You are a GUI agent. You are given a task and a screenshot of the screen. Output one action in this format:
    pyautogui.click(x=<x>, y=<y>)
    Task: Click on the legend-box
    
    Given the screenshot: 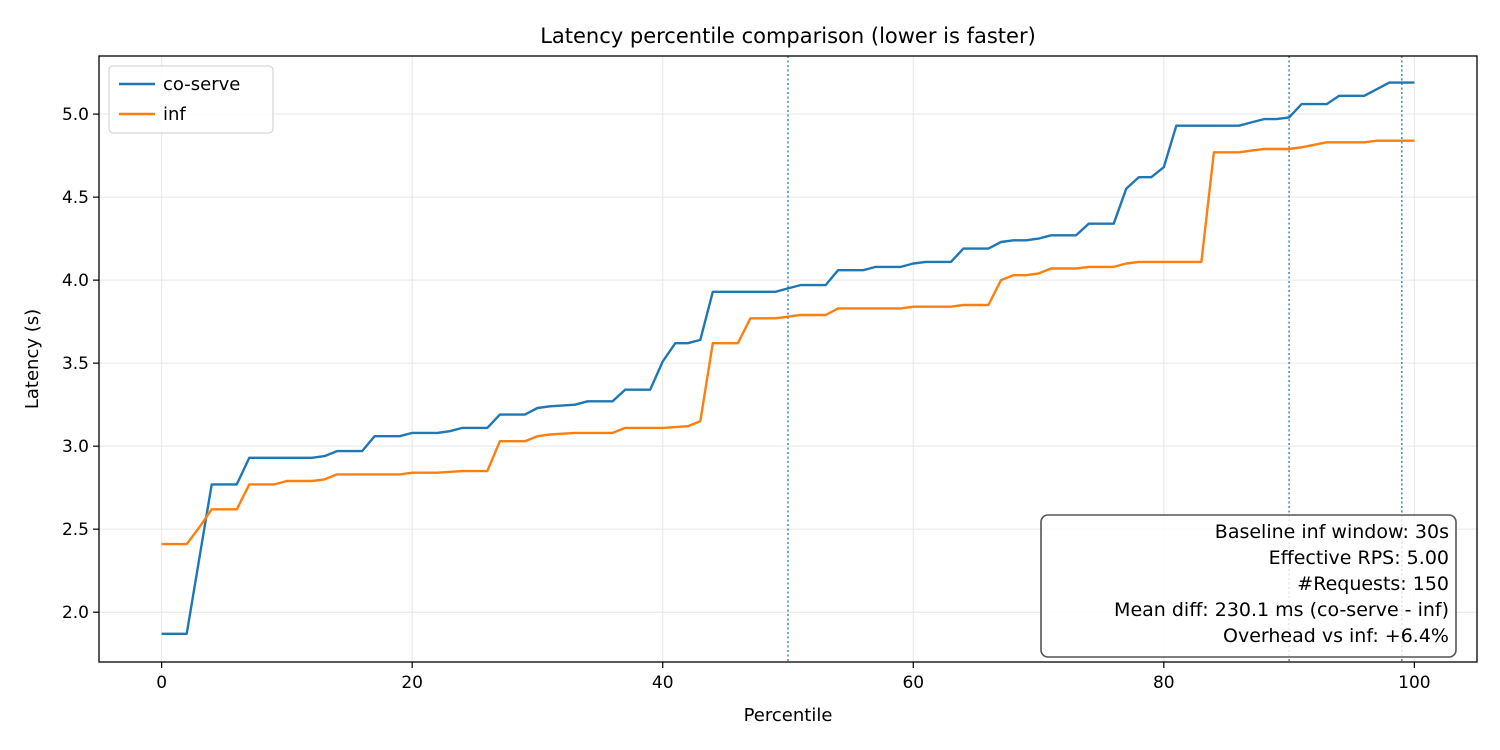 What is the action you would take?
    pyautogui.click(x=191, y=99)
    